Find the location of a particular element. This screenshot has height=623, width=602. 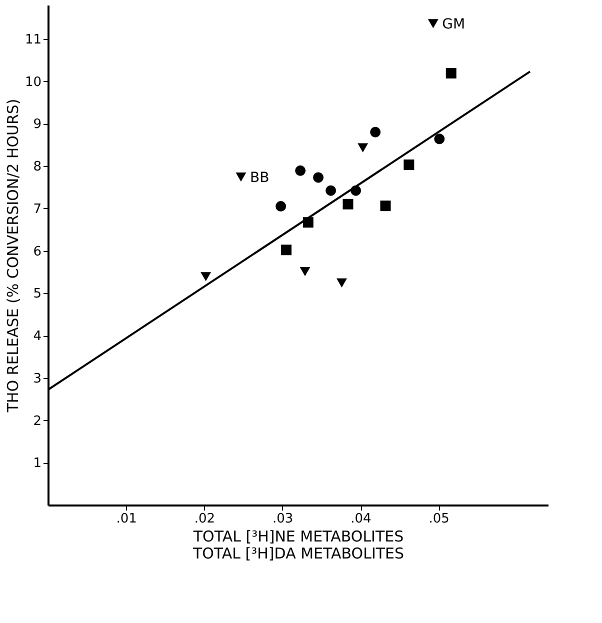

y-axis-title: THO RELEASE (% CONVERSION/2 HOURS) is located at coordinates (13, 256).